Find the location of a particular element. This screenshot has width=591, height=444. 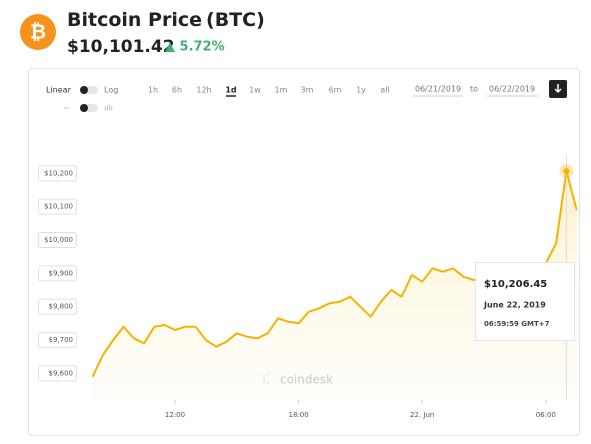

y-tick-label: $10,200 is located at coordinates (58, 173).